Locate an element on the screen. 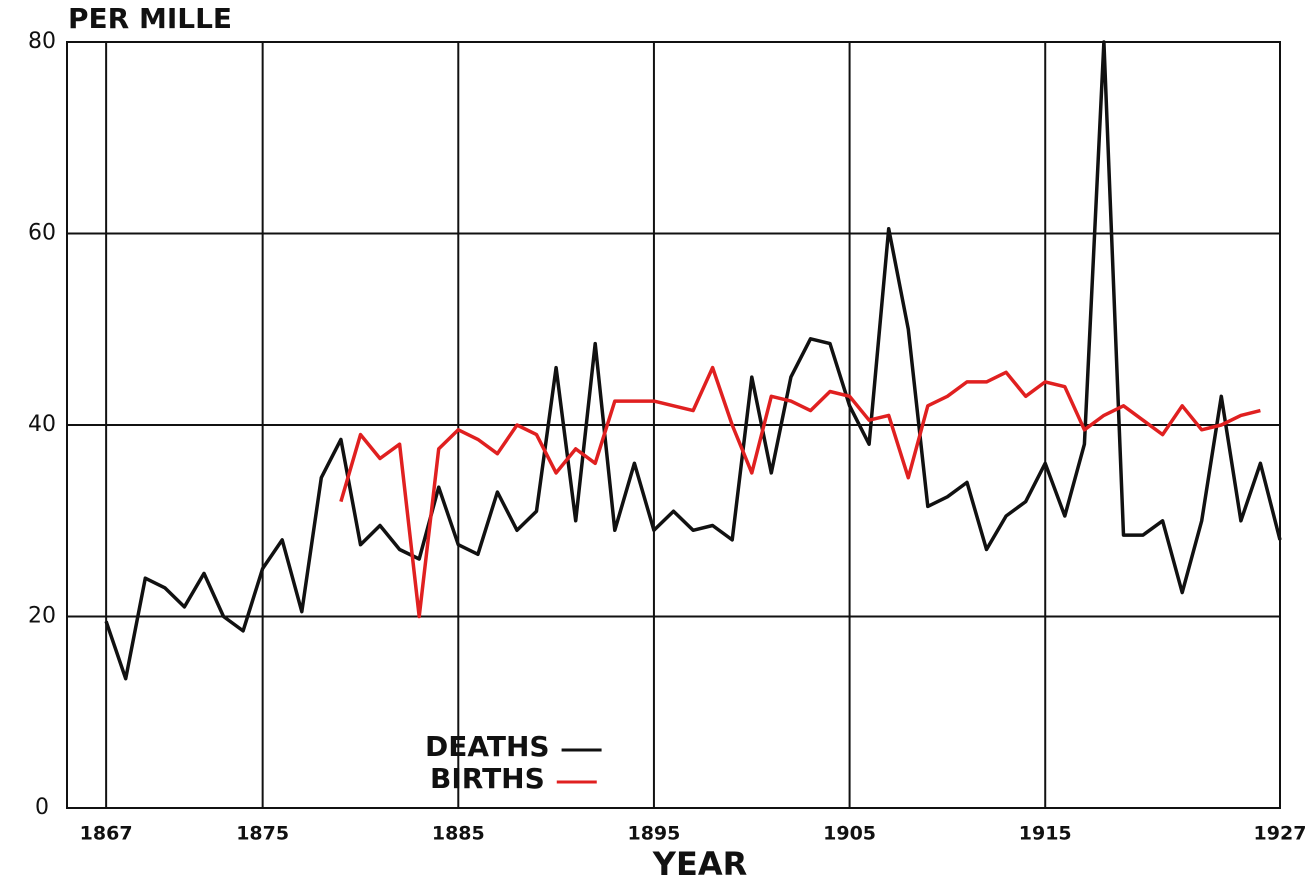 The image size is (1309, 883). x-tick-label: 1885 is located at coordinates (458, 834).